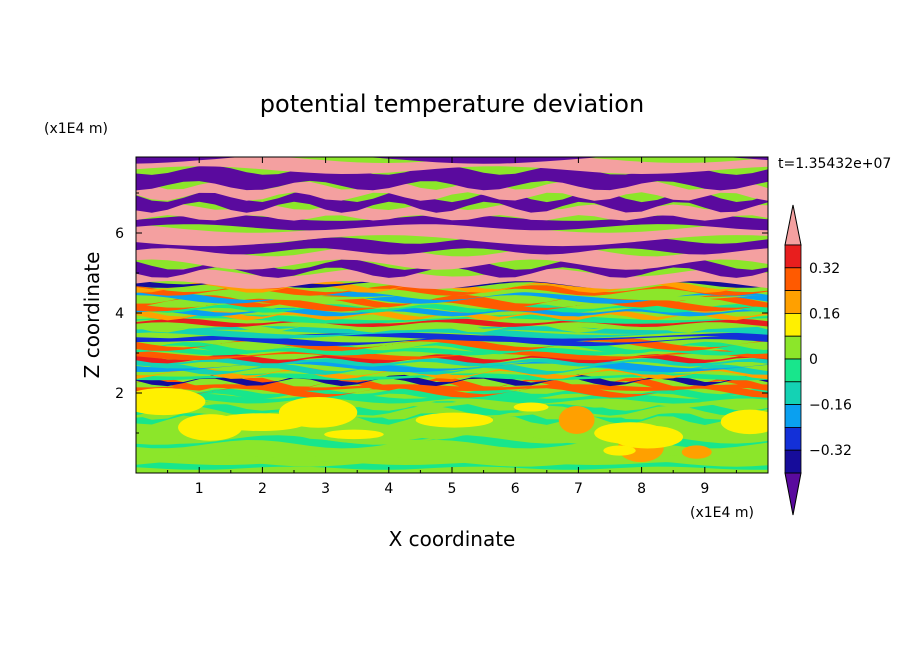 Image resolution: width=904 pixels, height=654 pixels. I want to click on colorbar: 0.32 0.16 0 −0.16 −0.32, so click(818, 360).